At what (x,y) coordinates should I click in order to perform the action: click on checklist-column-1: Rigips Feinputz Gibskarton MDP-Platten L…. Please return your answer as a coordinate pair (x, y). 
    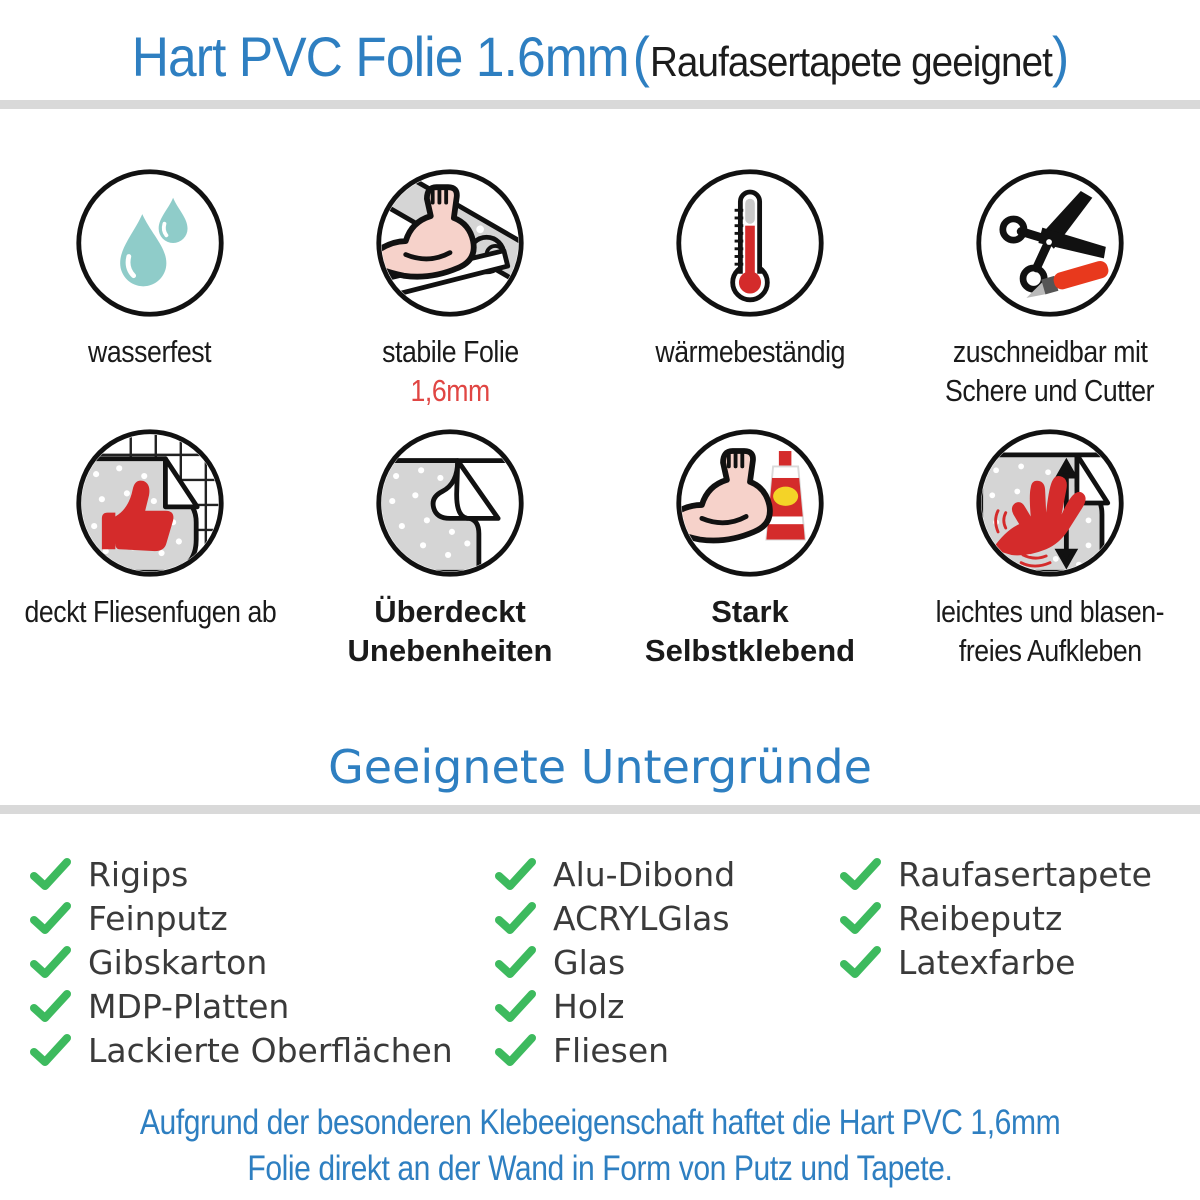
    Looking at the image, I should click on (262, 962).